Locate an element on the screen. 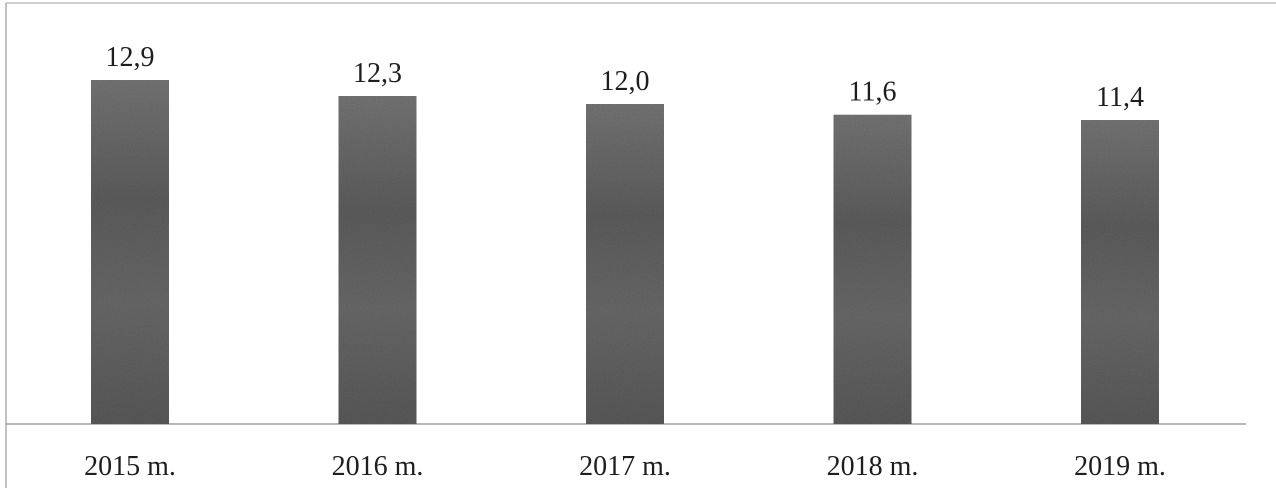 This screenshot has height=488, width=1276. tick-labels-group: 2015 m. 2016 m. 2017 m. 2018 m. 2019 m. is located at coordinates (625, 466).